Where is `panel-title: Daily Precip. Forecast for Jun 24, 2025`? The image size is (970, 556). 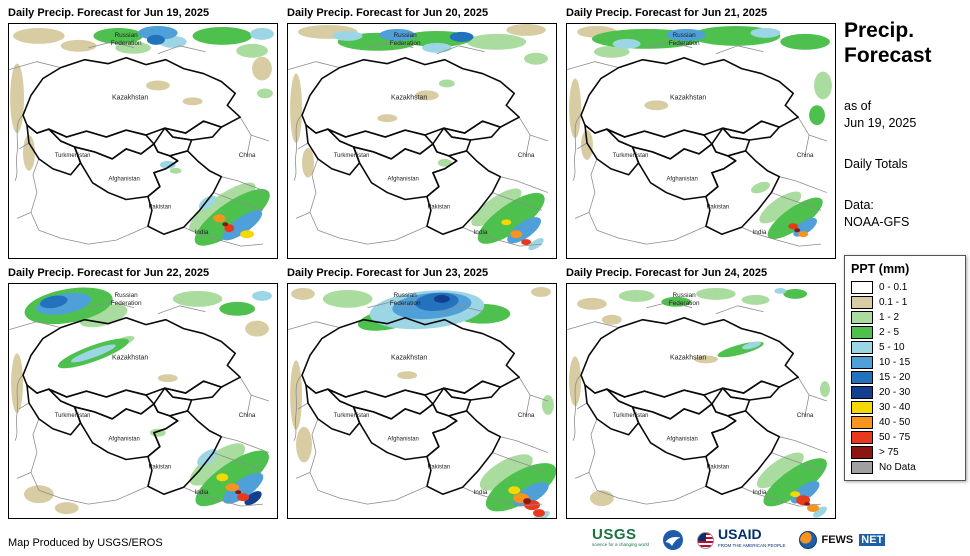 panel-title: Daily Precip. Forecast for Jun 24, 2025 is located at coordinates (667, 273).